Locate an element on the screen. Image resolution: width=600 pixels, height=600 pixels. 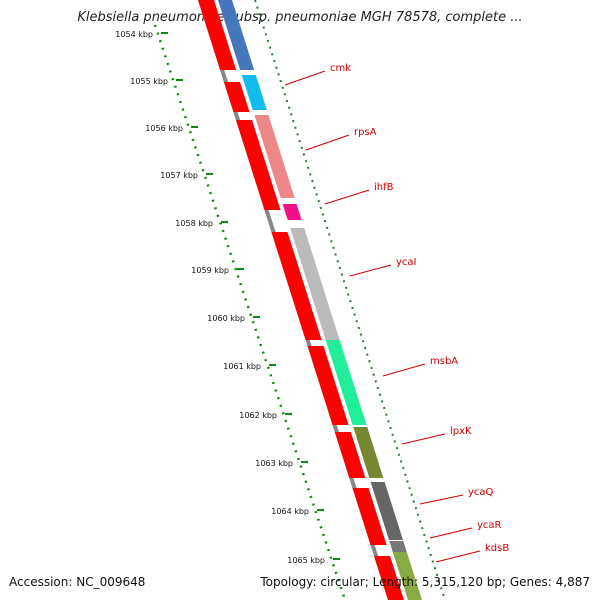
gene-label: cmk is located at coordinates (340, 68).